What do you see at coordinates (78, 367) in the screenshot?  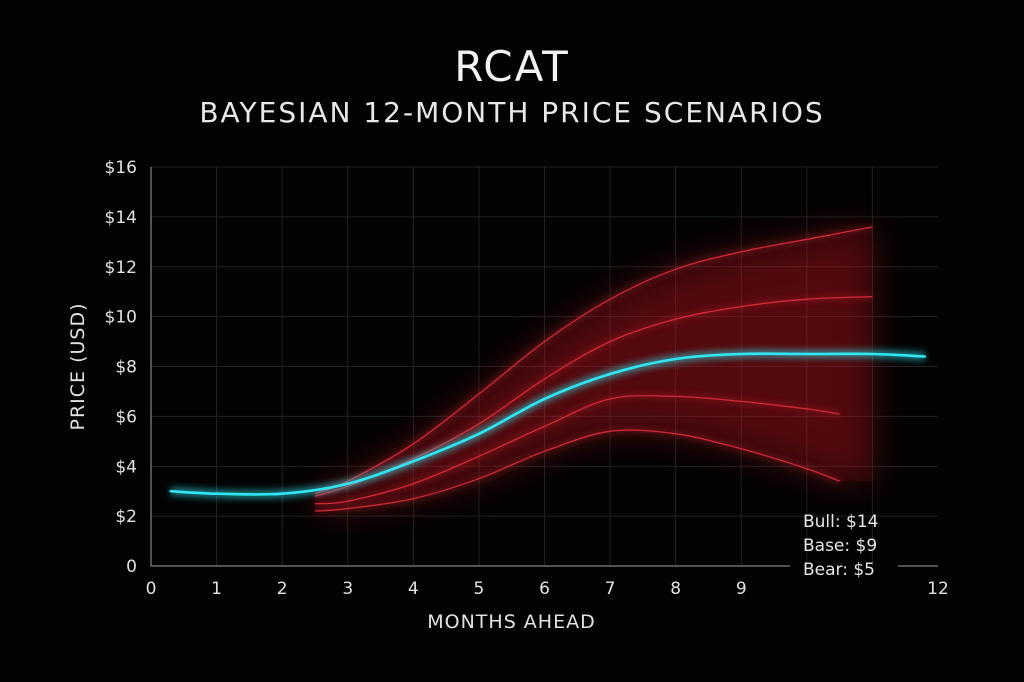 I see `y-axis-label: PRICE (USD)` at bounding box center [78, 367].